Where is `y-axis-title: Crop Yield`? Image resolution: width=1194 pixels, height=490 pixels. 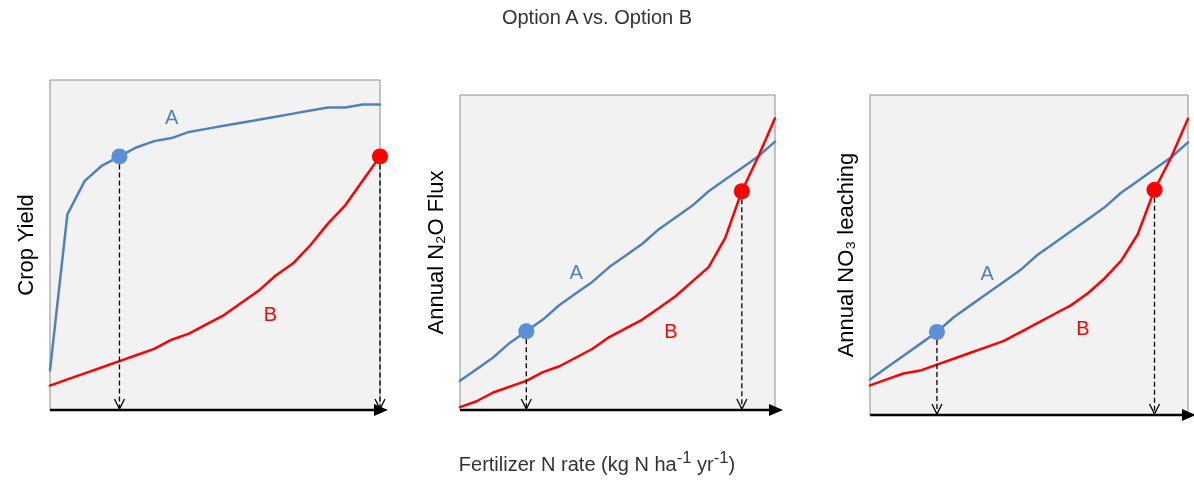
y-axis-title: Crop Yield is located at coordinates (25, 245).